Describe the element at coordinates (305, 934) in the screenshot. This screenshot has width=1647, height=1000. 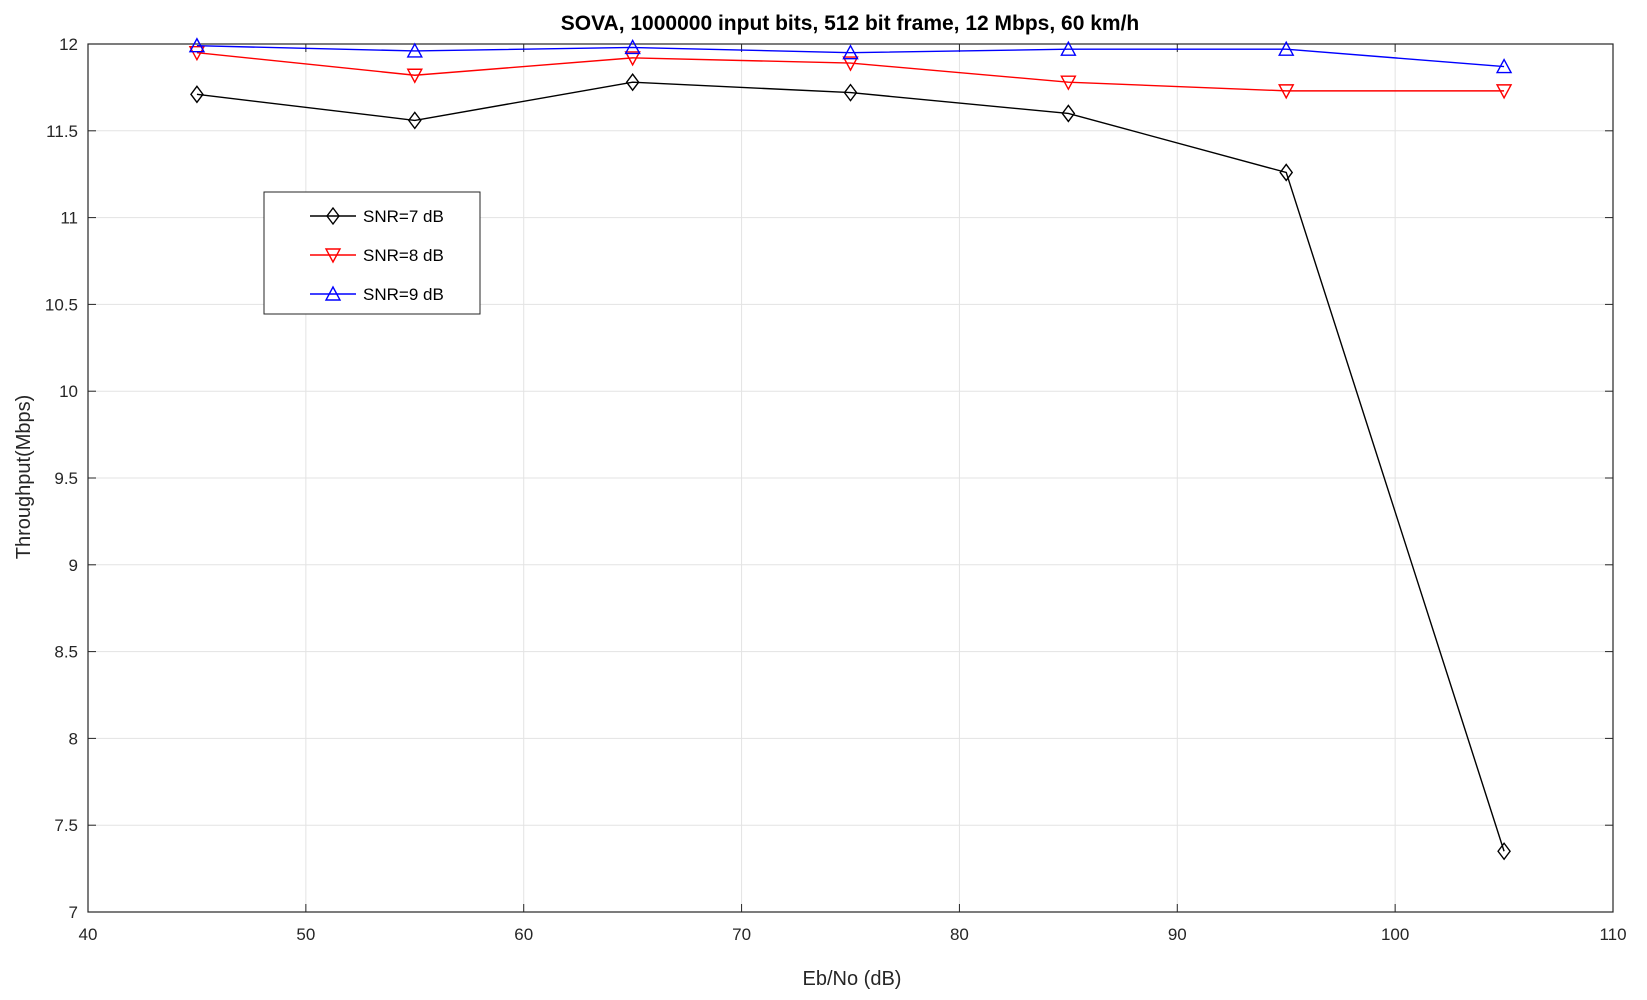
I see `x-tick-label: 50` at that location.